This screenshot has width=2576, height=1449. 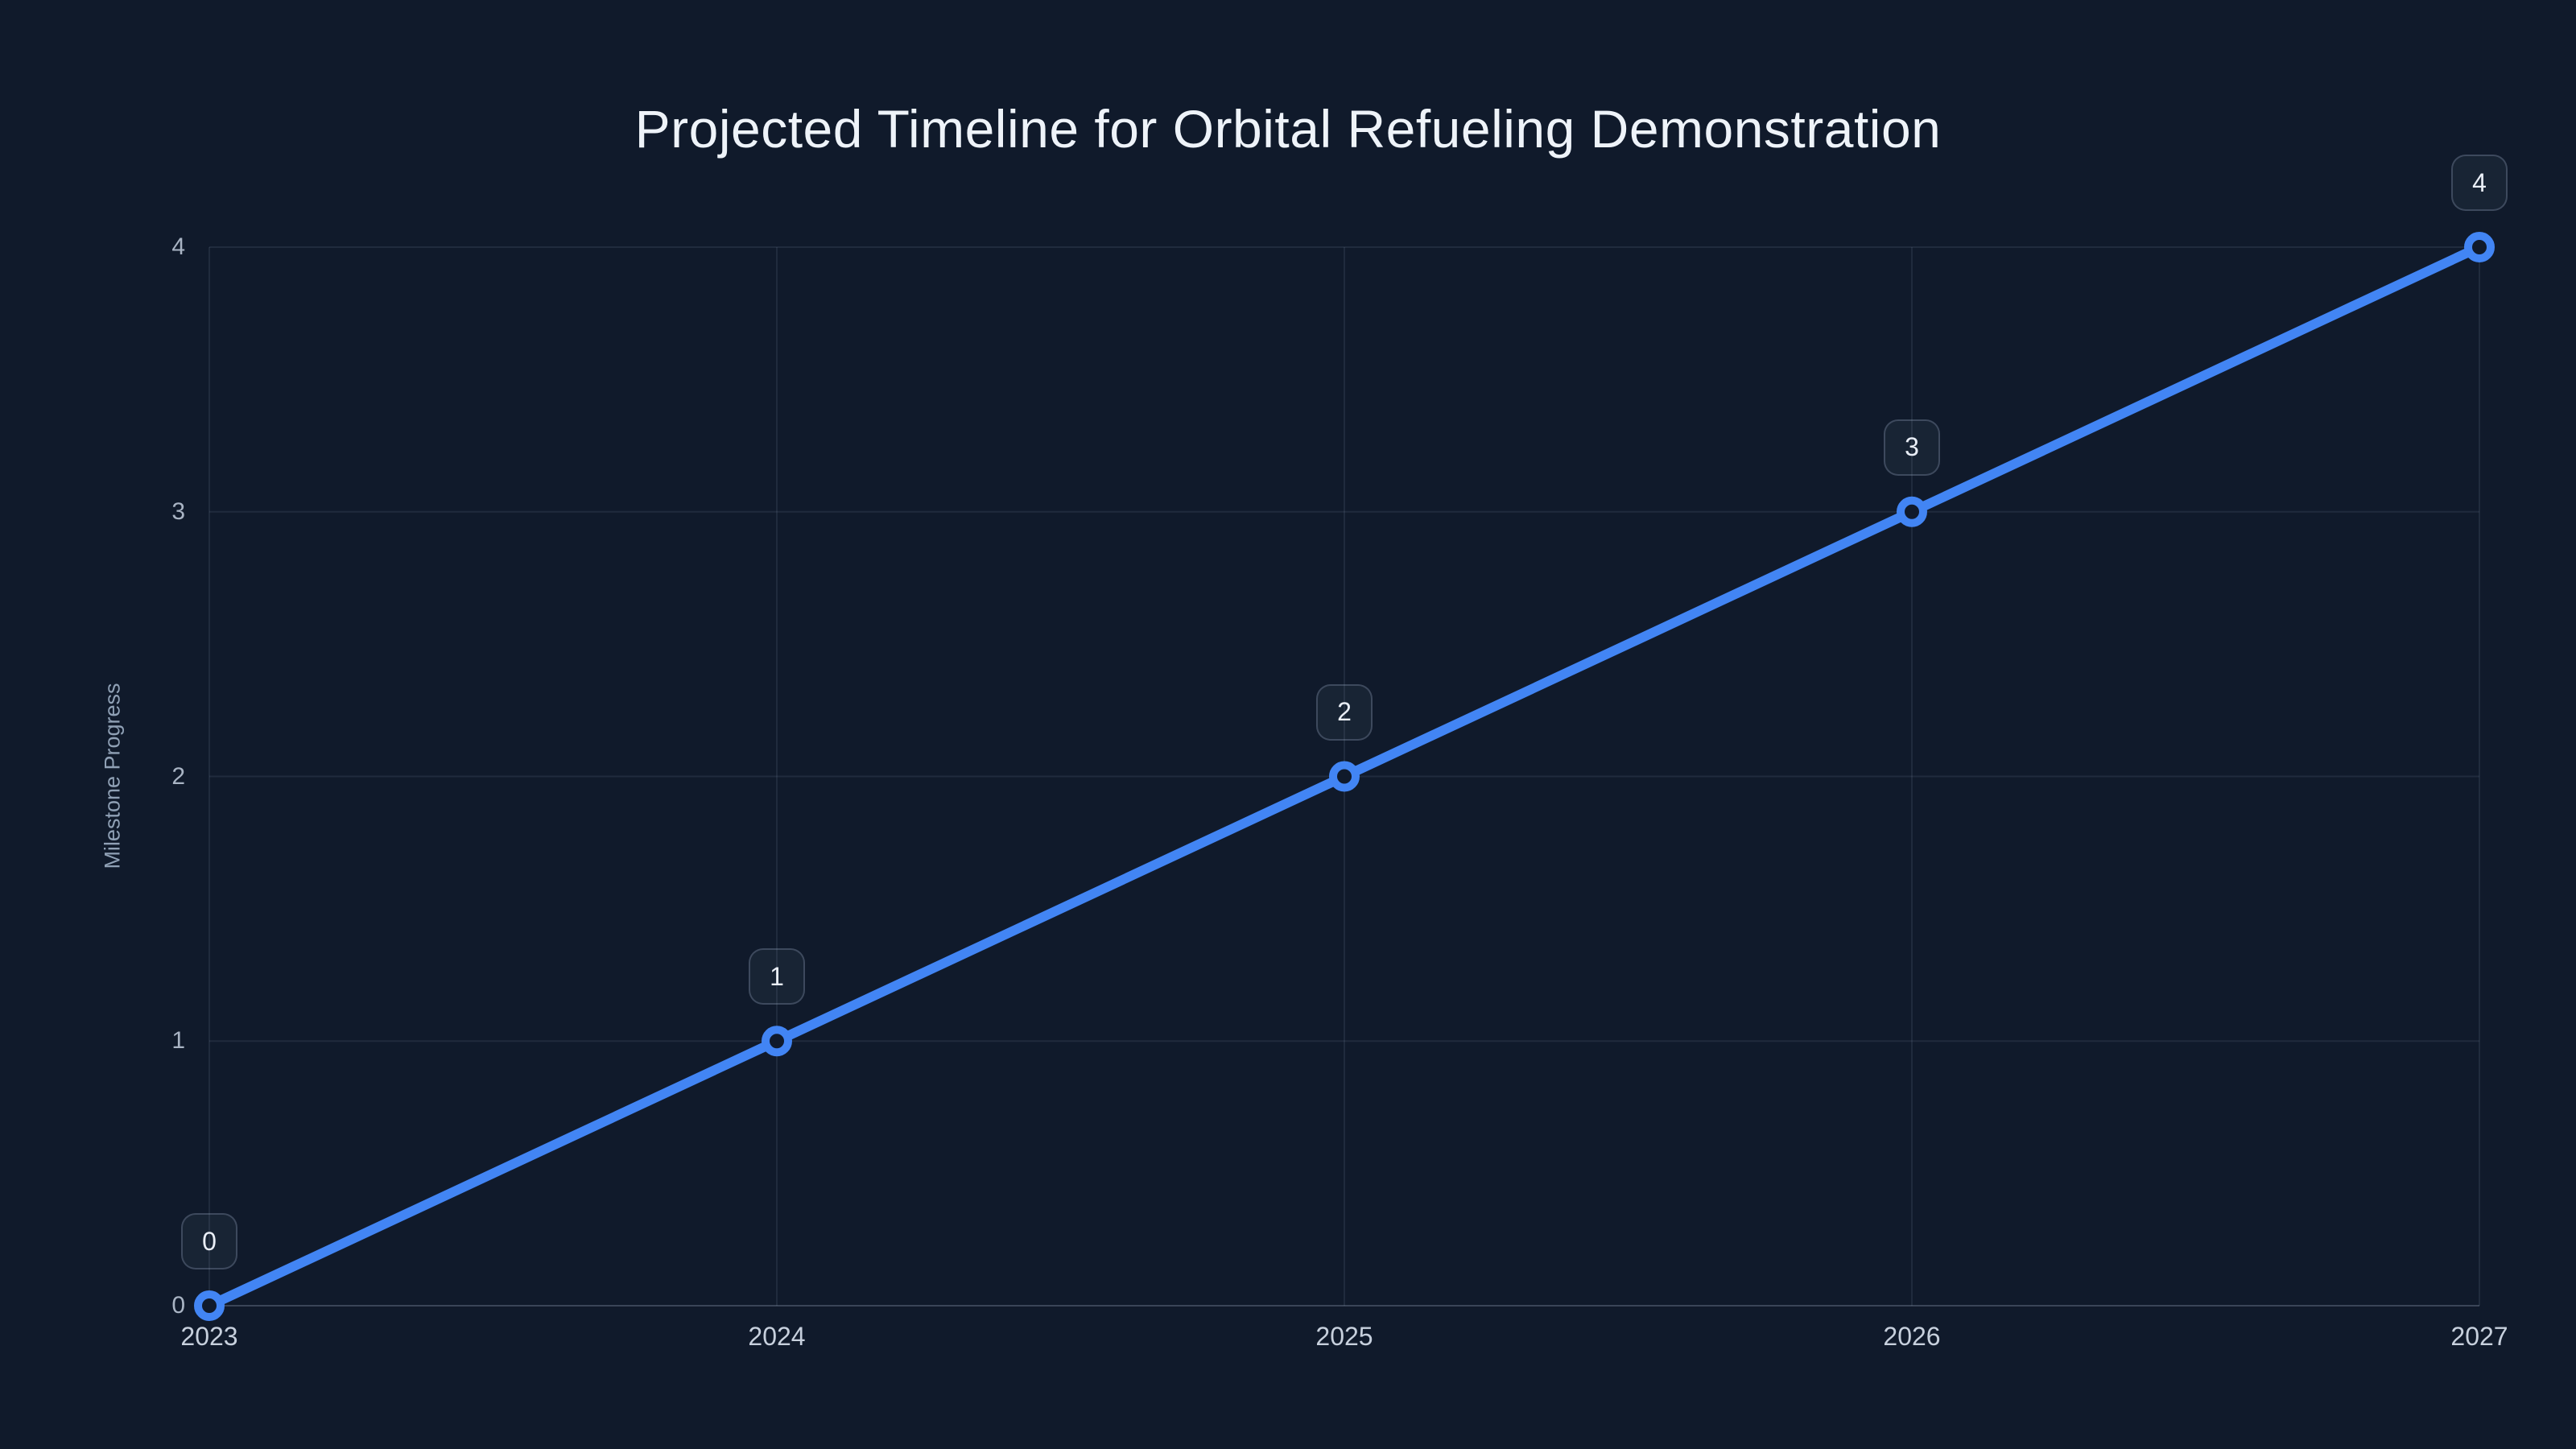 What do you see at coordinates (2479, 1336) in the screenshot?
I see `x-tick-label-4: 2027` at bounding box center [2479, 1336].